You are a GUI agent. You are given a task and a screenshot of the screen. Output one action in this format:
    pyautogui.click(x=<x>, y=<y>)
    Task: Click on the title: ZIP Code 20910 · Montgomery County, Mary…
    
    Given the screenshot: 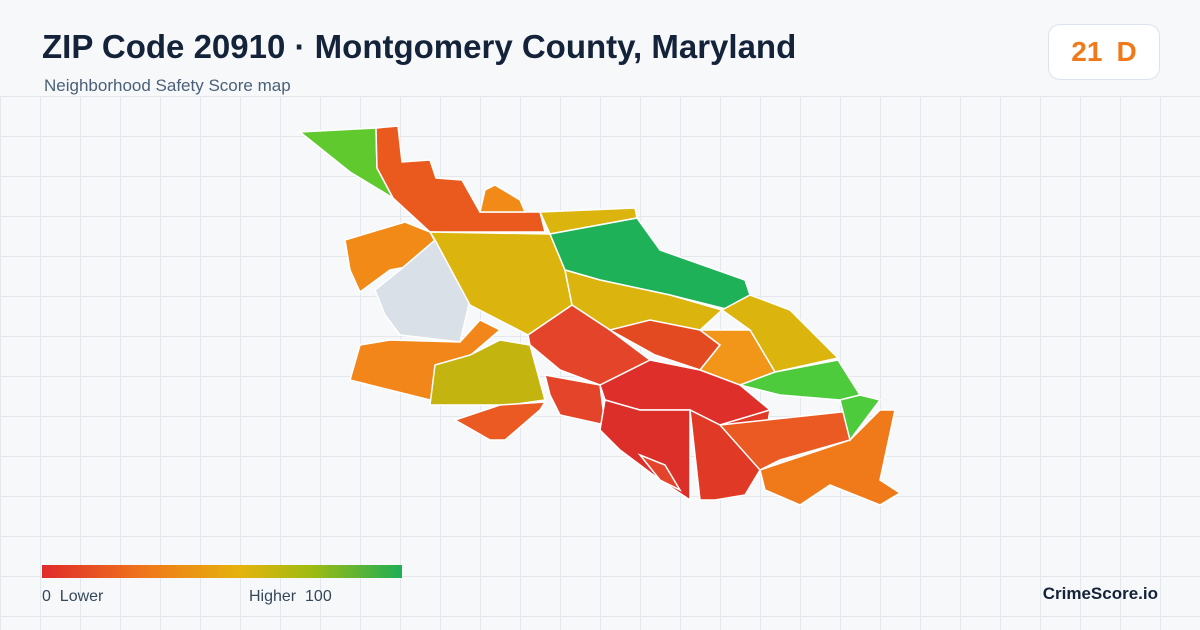 What is the action you would take?
    pyautogui.click(x=419, y=46)
    